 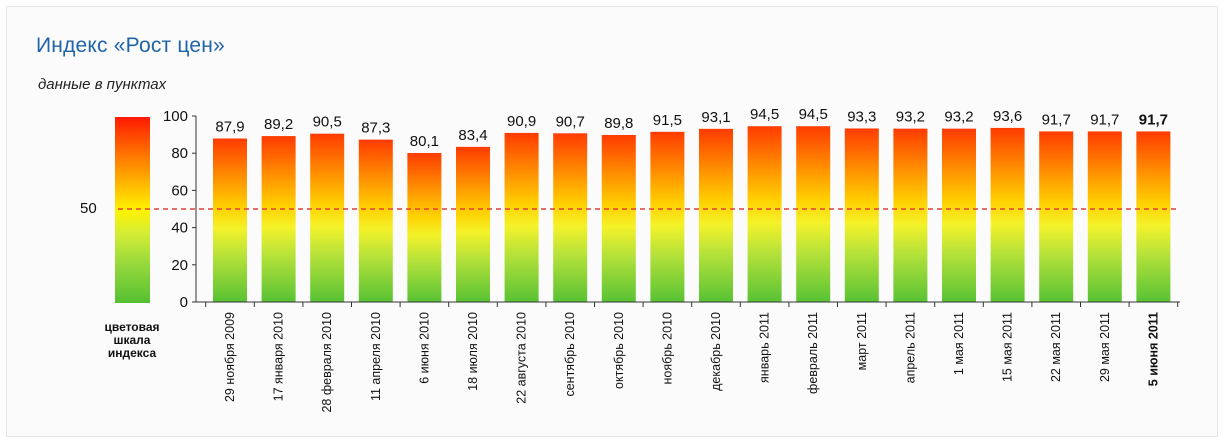 I want to click on y-tick-label: 40, so click(x=179, y=228).